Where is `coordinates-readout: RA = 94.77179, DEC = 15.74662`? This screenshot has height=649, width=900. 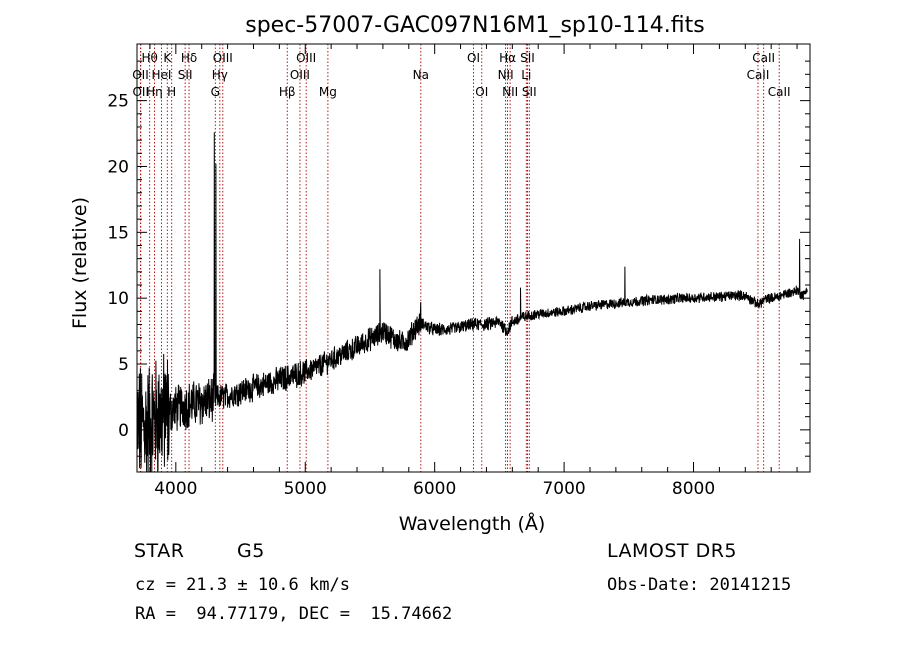
coordinates-readout: RA = 94.77179, DEC = 15.74662 is located at coordinates (294, 614).